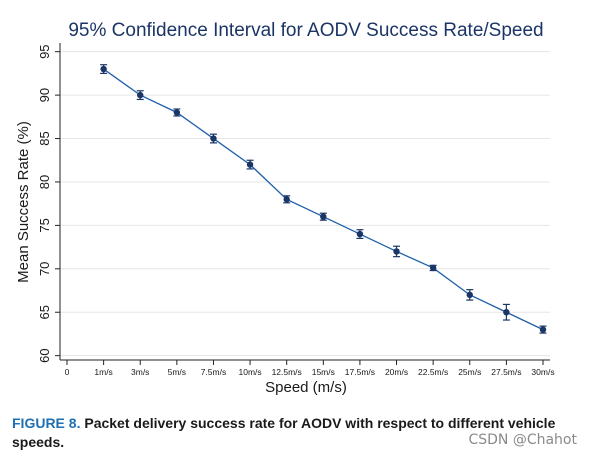 This screenshot has height=459, width=591. Describe the element at coordinates (44, 138) in the screenshot. I see `y-tick-label: 85` at that location.